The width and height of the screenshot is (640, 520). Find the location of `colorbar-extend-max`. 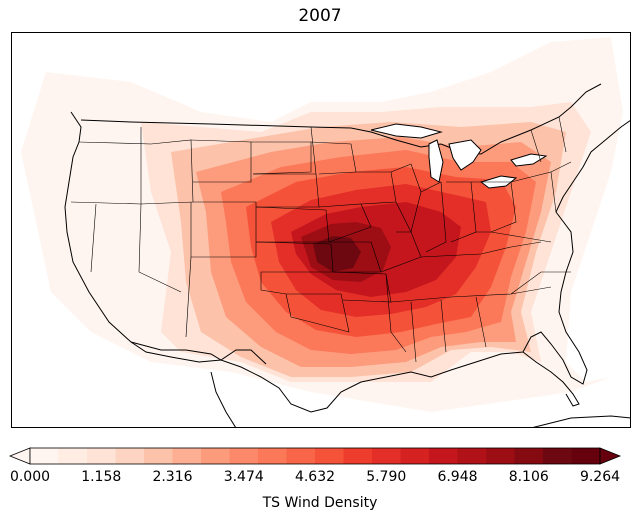

colorbar-extend-max is located at coordinates (610, 456).